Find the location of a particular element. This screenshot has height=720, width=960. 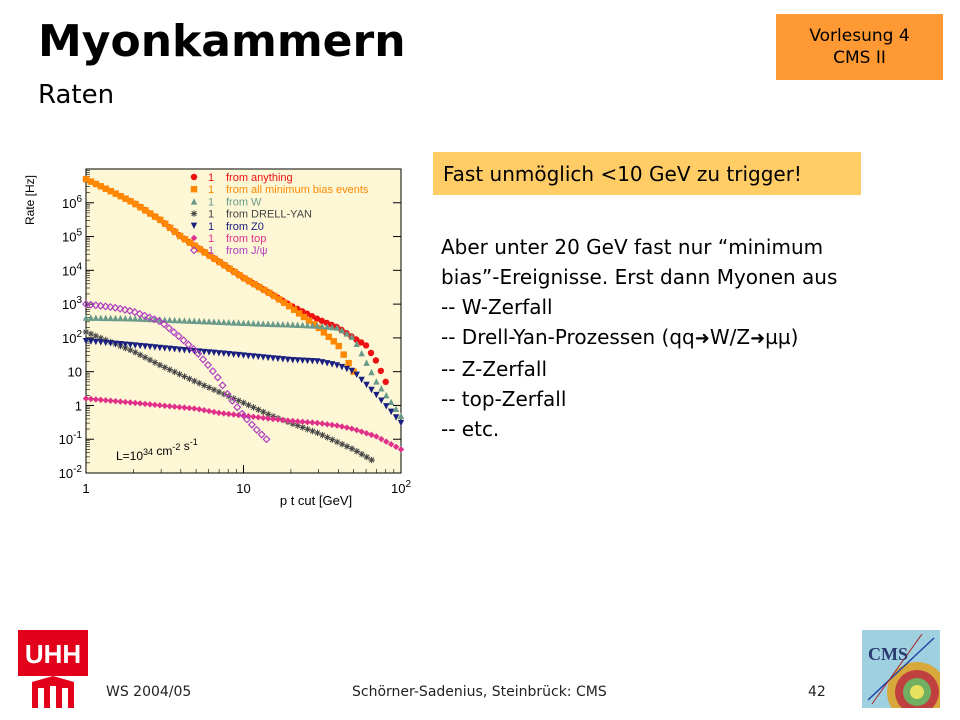

y-tick-label: 1 is located at coordinates (78, 405).